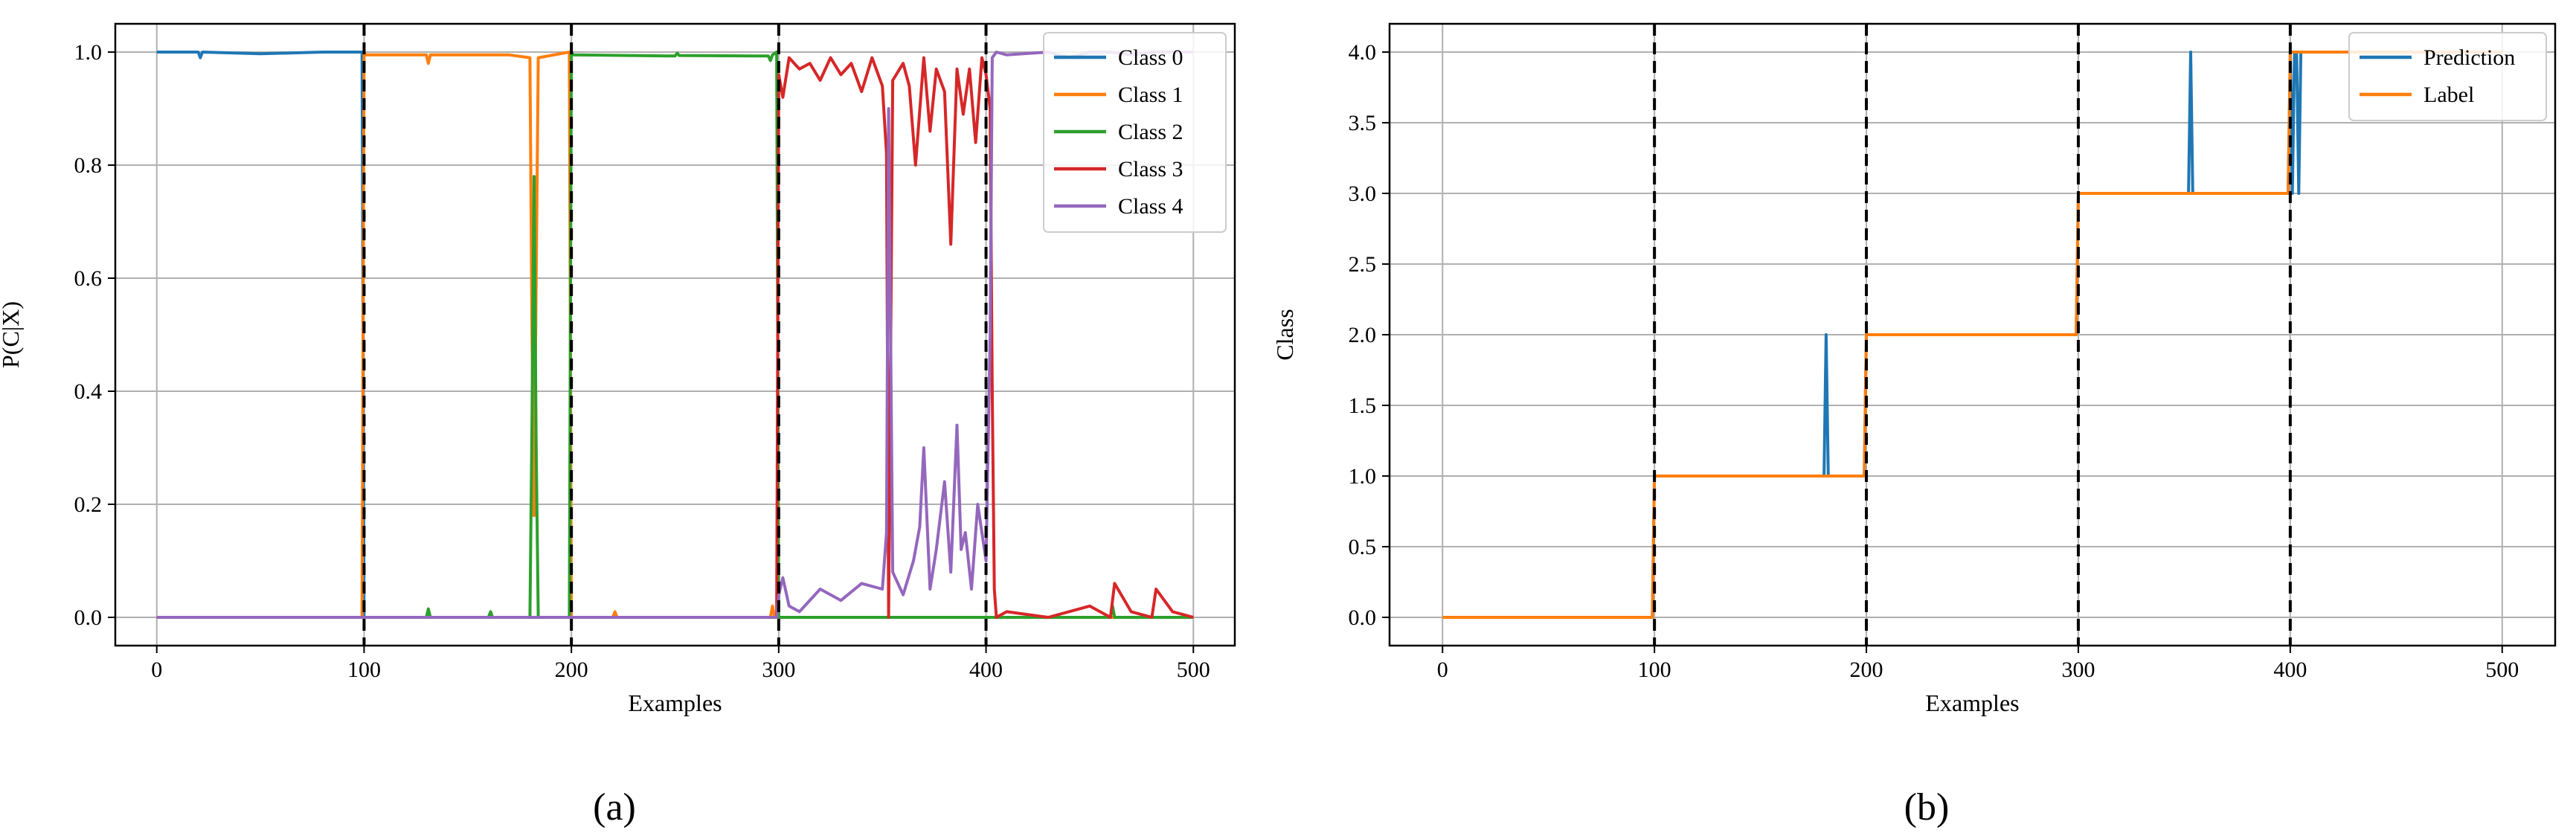 The width and height of the screenshot is (2576, 839). Describe the element at coordinates (2449, 95) in the screenshot. I see `legend-label: Label` at that location.